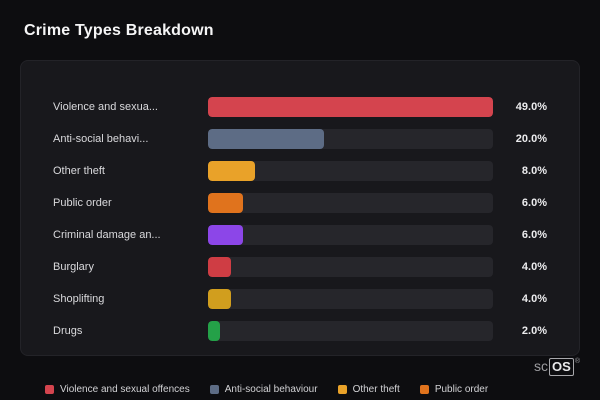  Describe the element at coordinates (68, 331) in the screenshot. I see `category-label: Drugs` at that location.